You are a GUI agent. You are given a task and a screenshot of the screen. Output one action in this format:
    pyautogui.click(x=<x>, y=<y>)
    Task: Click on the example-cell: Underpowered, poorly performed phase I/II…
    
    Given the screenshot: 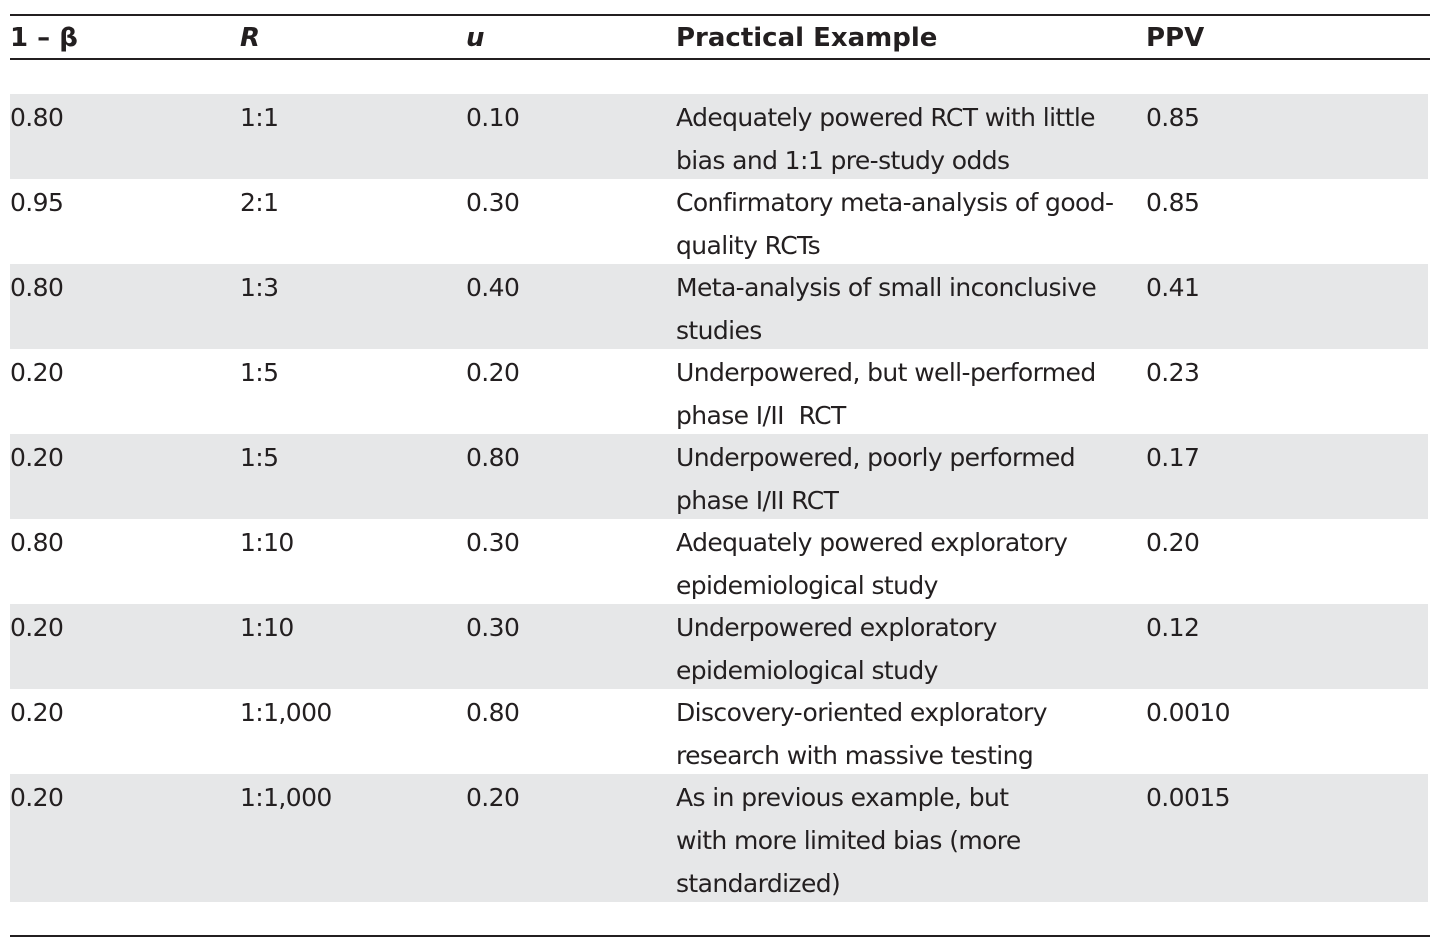 What is the action you would take?
    pyautogui.click(x=876, y=479)
    